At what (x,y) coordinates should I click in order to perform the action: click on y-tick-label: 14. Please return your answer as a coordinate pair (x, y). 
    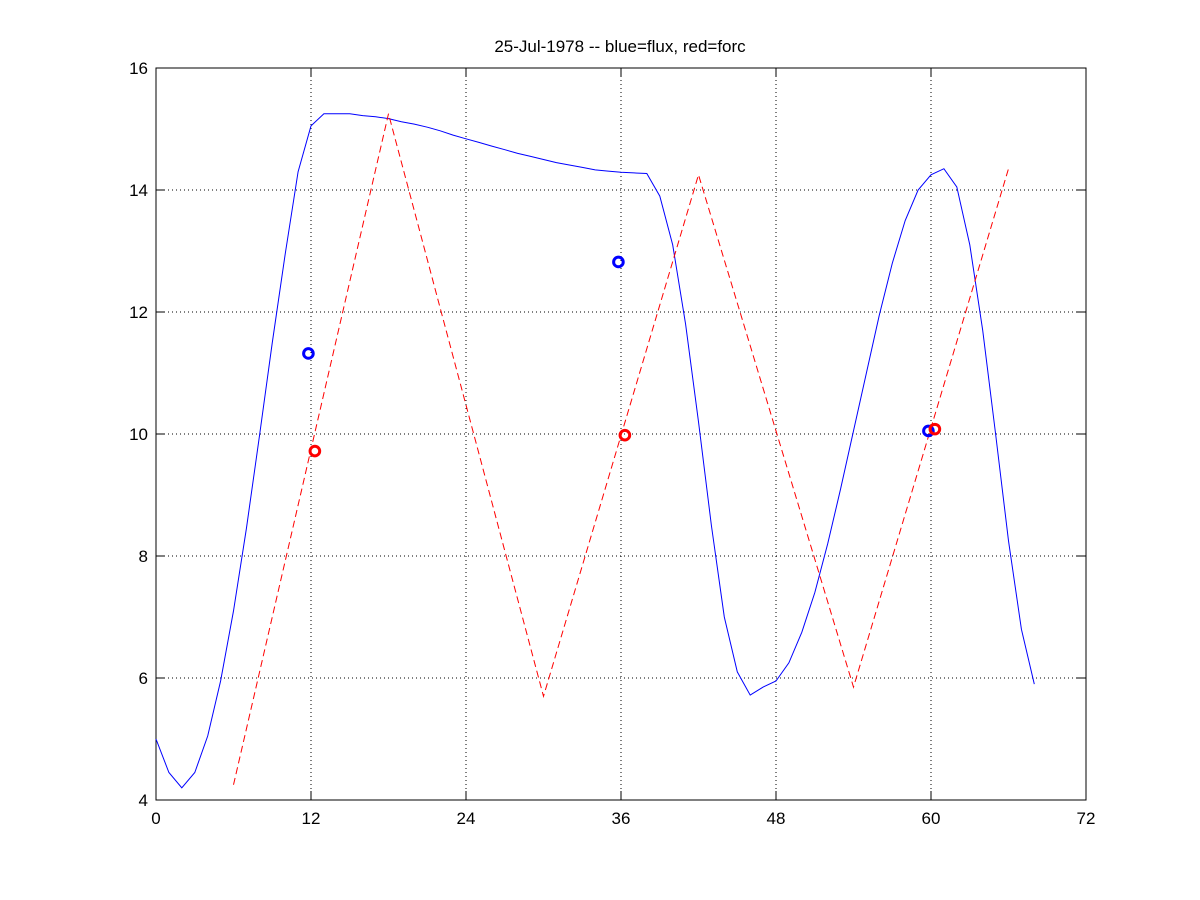
    Looking at the image, I should click on (138, 190).